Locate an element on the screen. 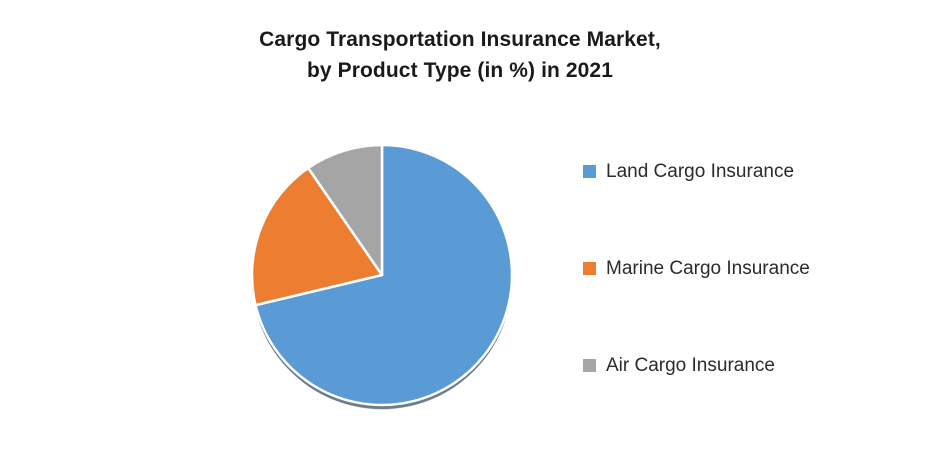 The height and width of the screenshot is (451, 940). pie-slice-marine-cargo-insurance is located at coordinates (317, 236).